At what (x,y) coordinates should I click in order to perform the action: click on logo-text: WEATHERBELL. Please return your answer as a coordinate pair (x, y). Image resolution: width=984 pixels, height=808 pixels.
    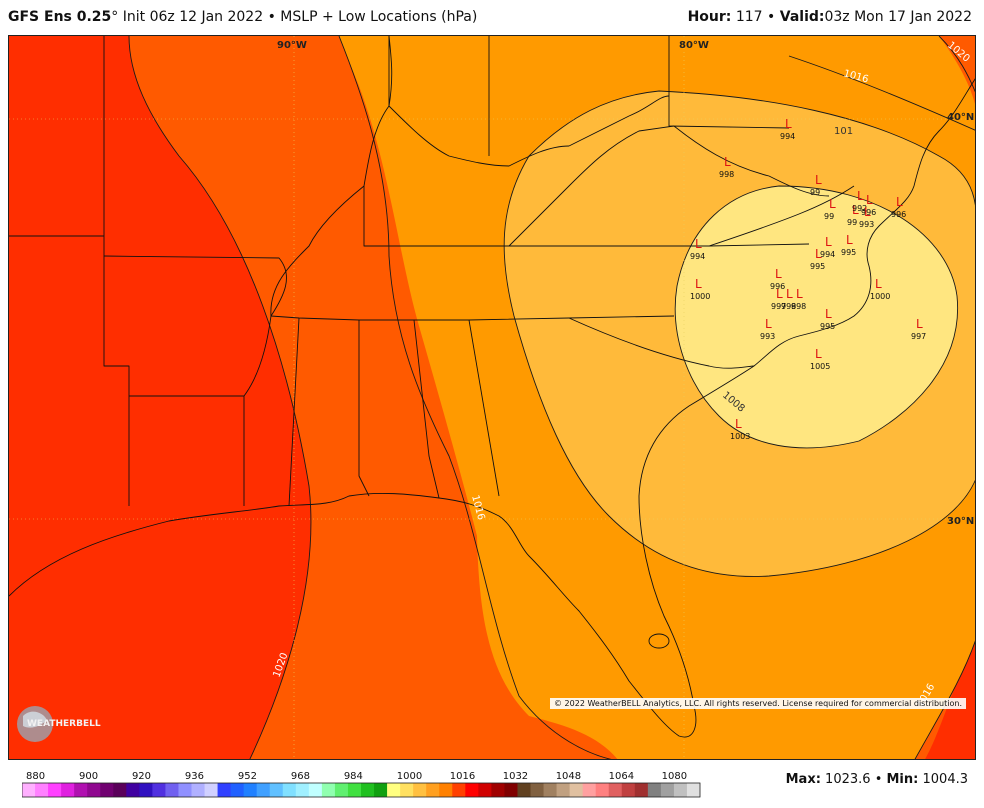
    Looking at the image, I should click on (64, 724).